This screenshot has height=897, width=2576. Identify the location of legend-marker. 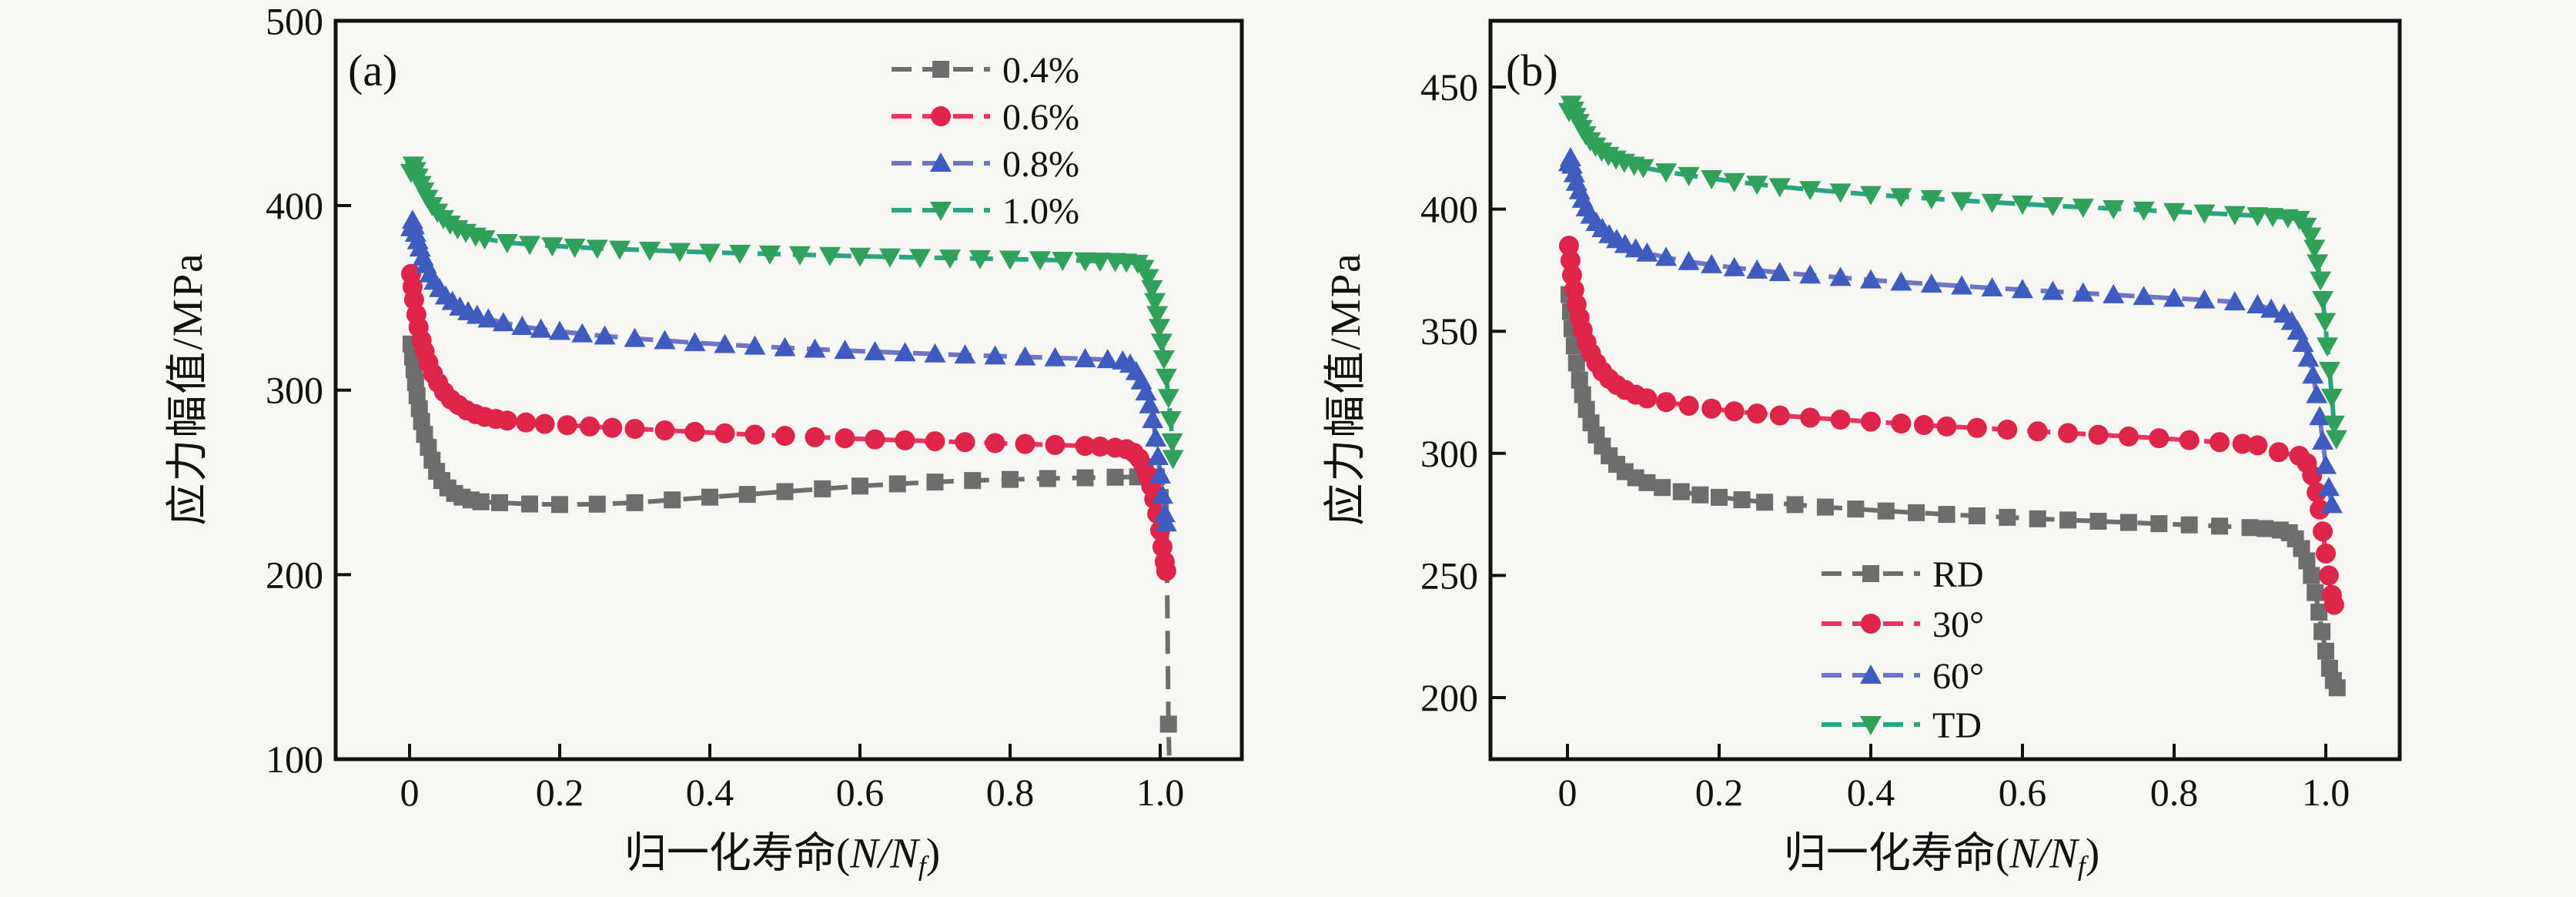
(1871, 674).